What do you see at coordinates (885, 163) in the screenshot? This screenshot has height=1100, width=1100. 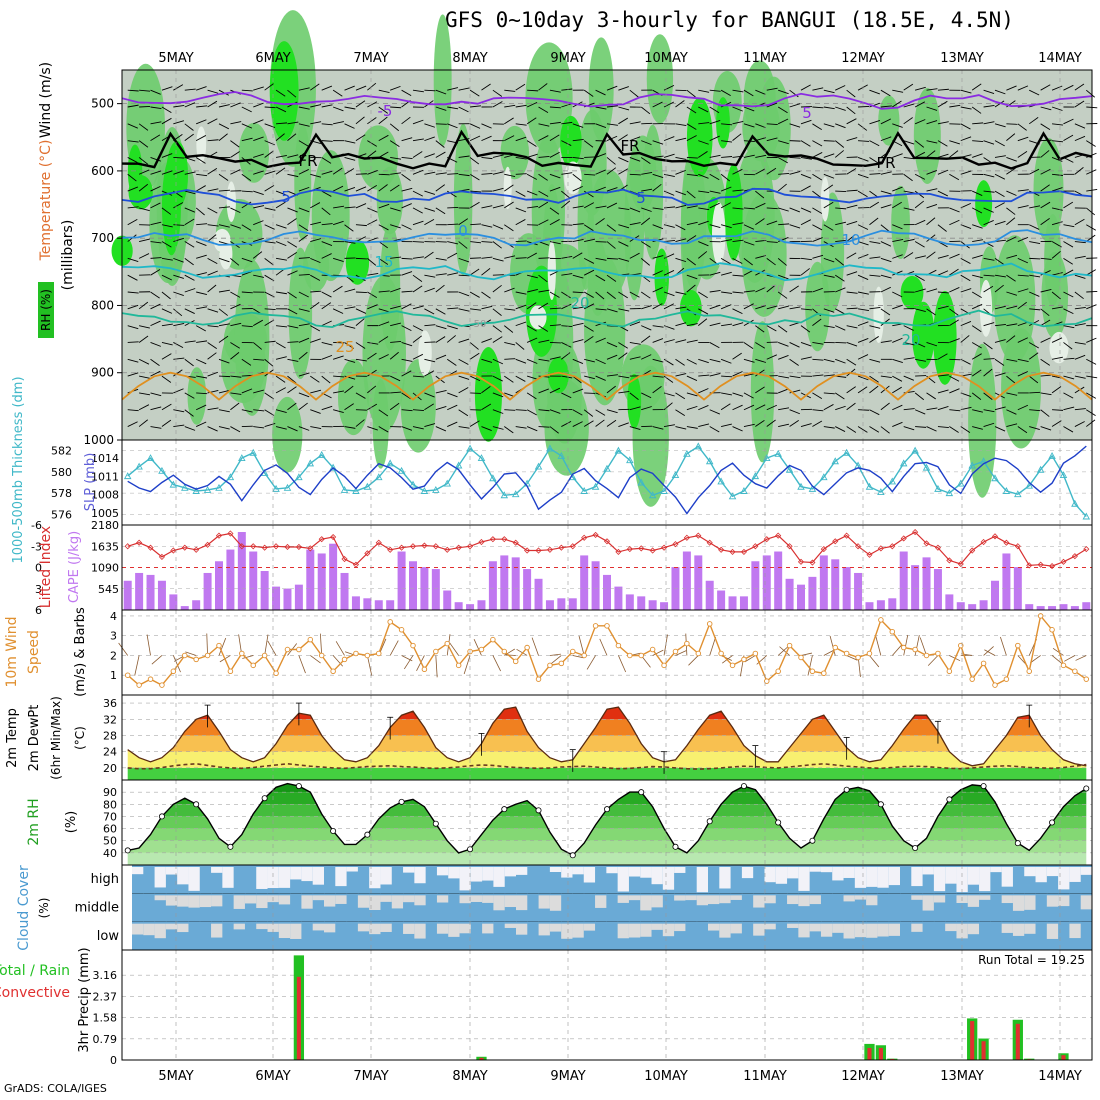 I see `isotherm-label: FR` at bounding box center [885, 163].